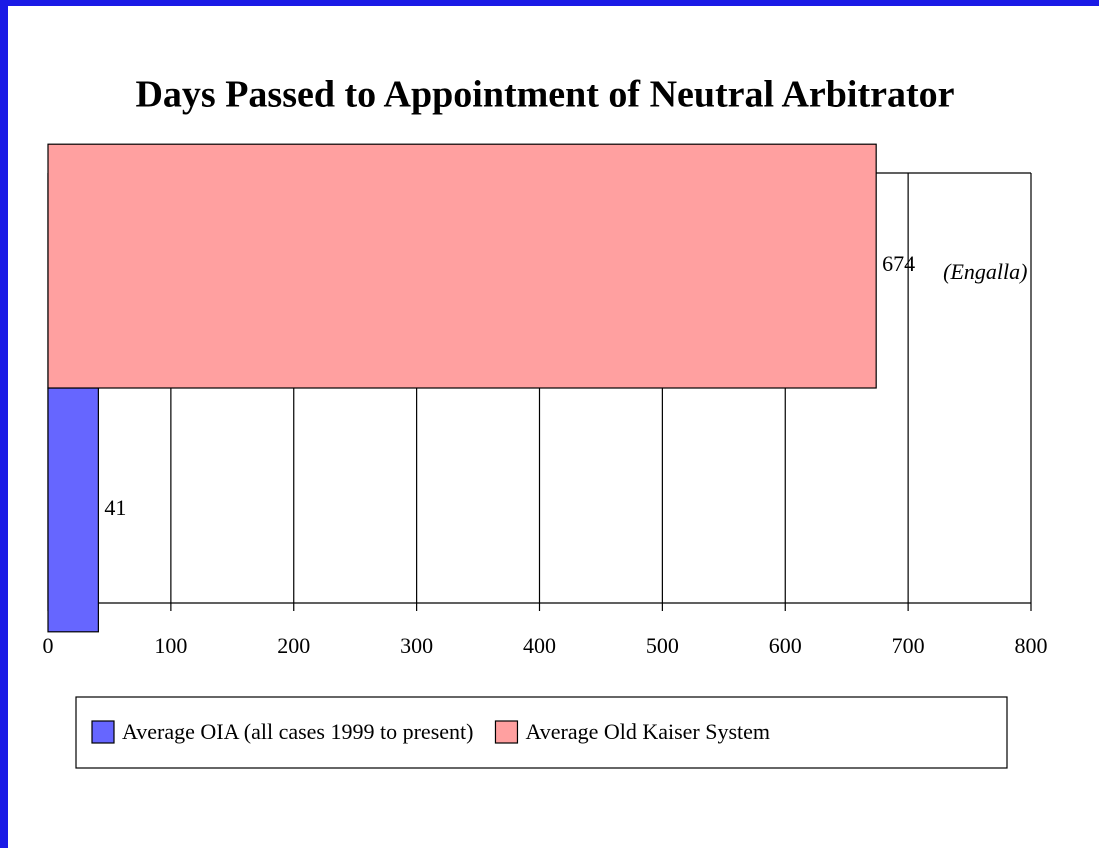 This screenshot has height=848, width=1099. Describe the element at coordinates (662, 645) in the screenshot. I see `x-tick-label: 500` at that location.